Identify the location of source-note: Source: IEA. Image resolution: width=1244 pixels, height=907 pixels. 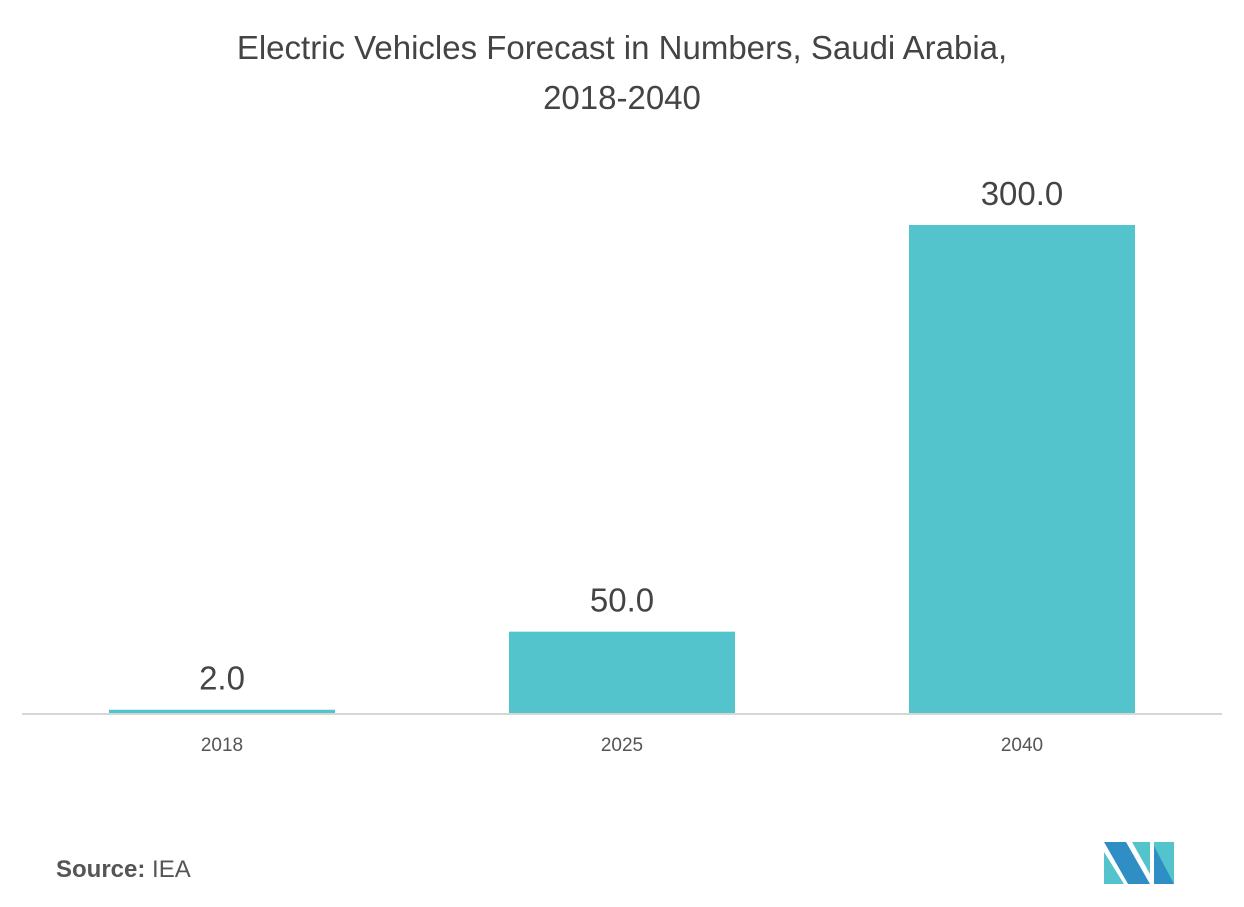
(123, 870).